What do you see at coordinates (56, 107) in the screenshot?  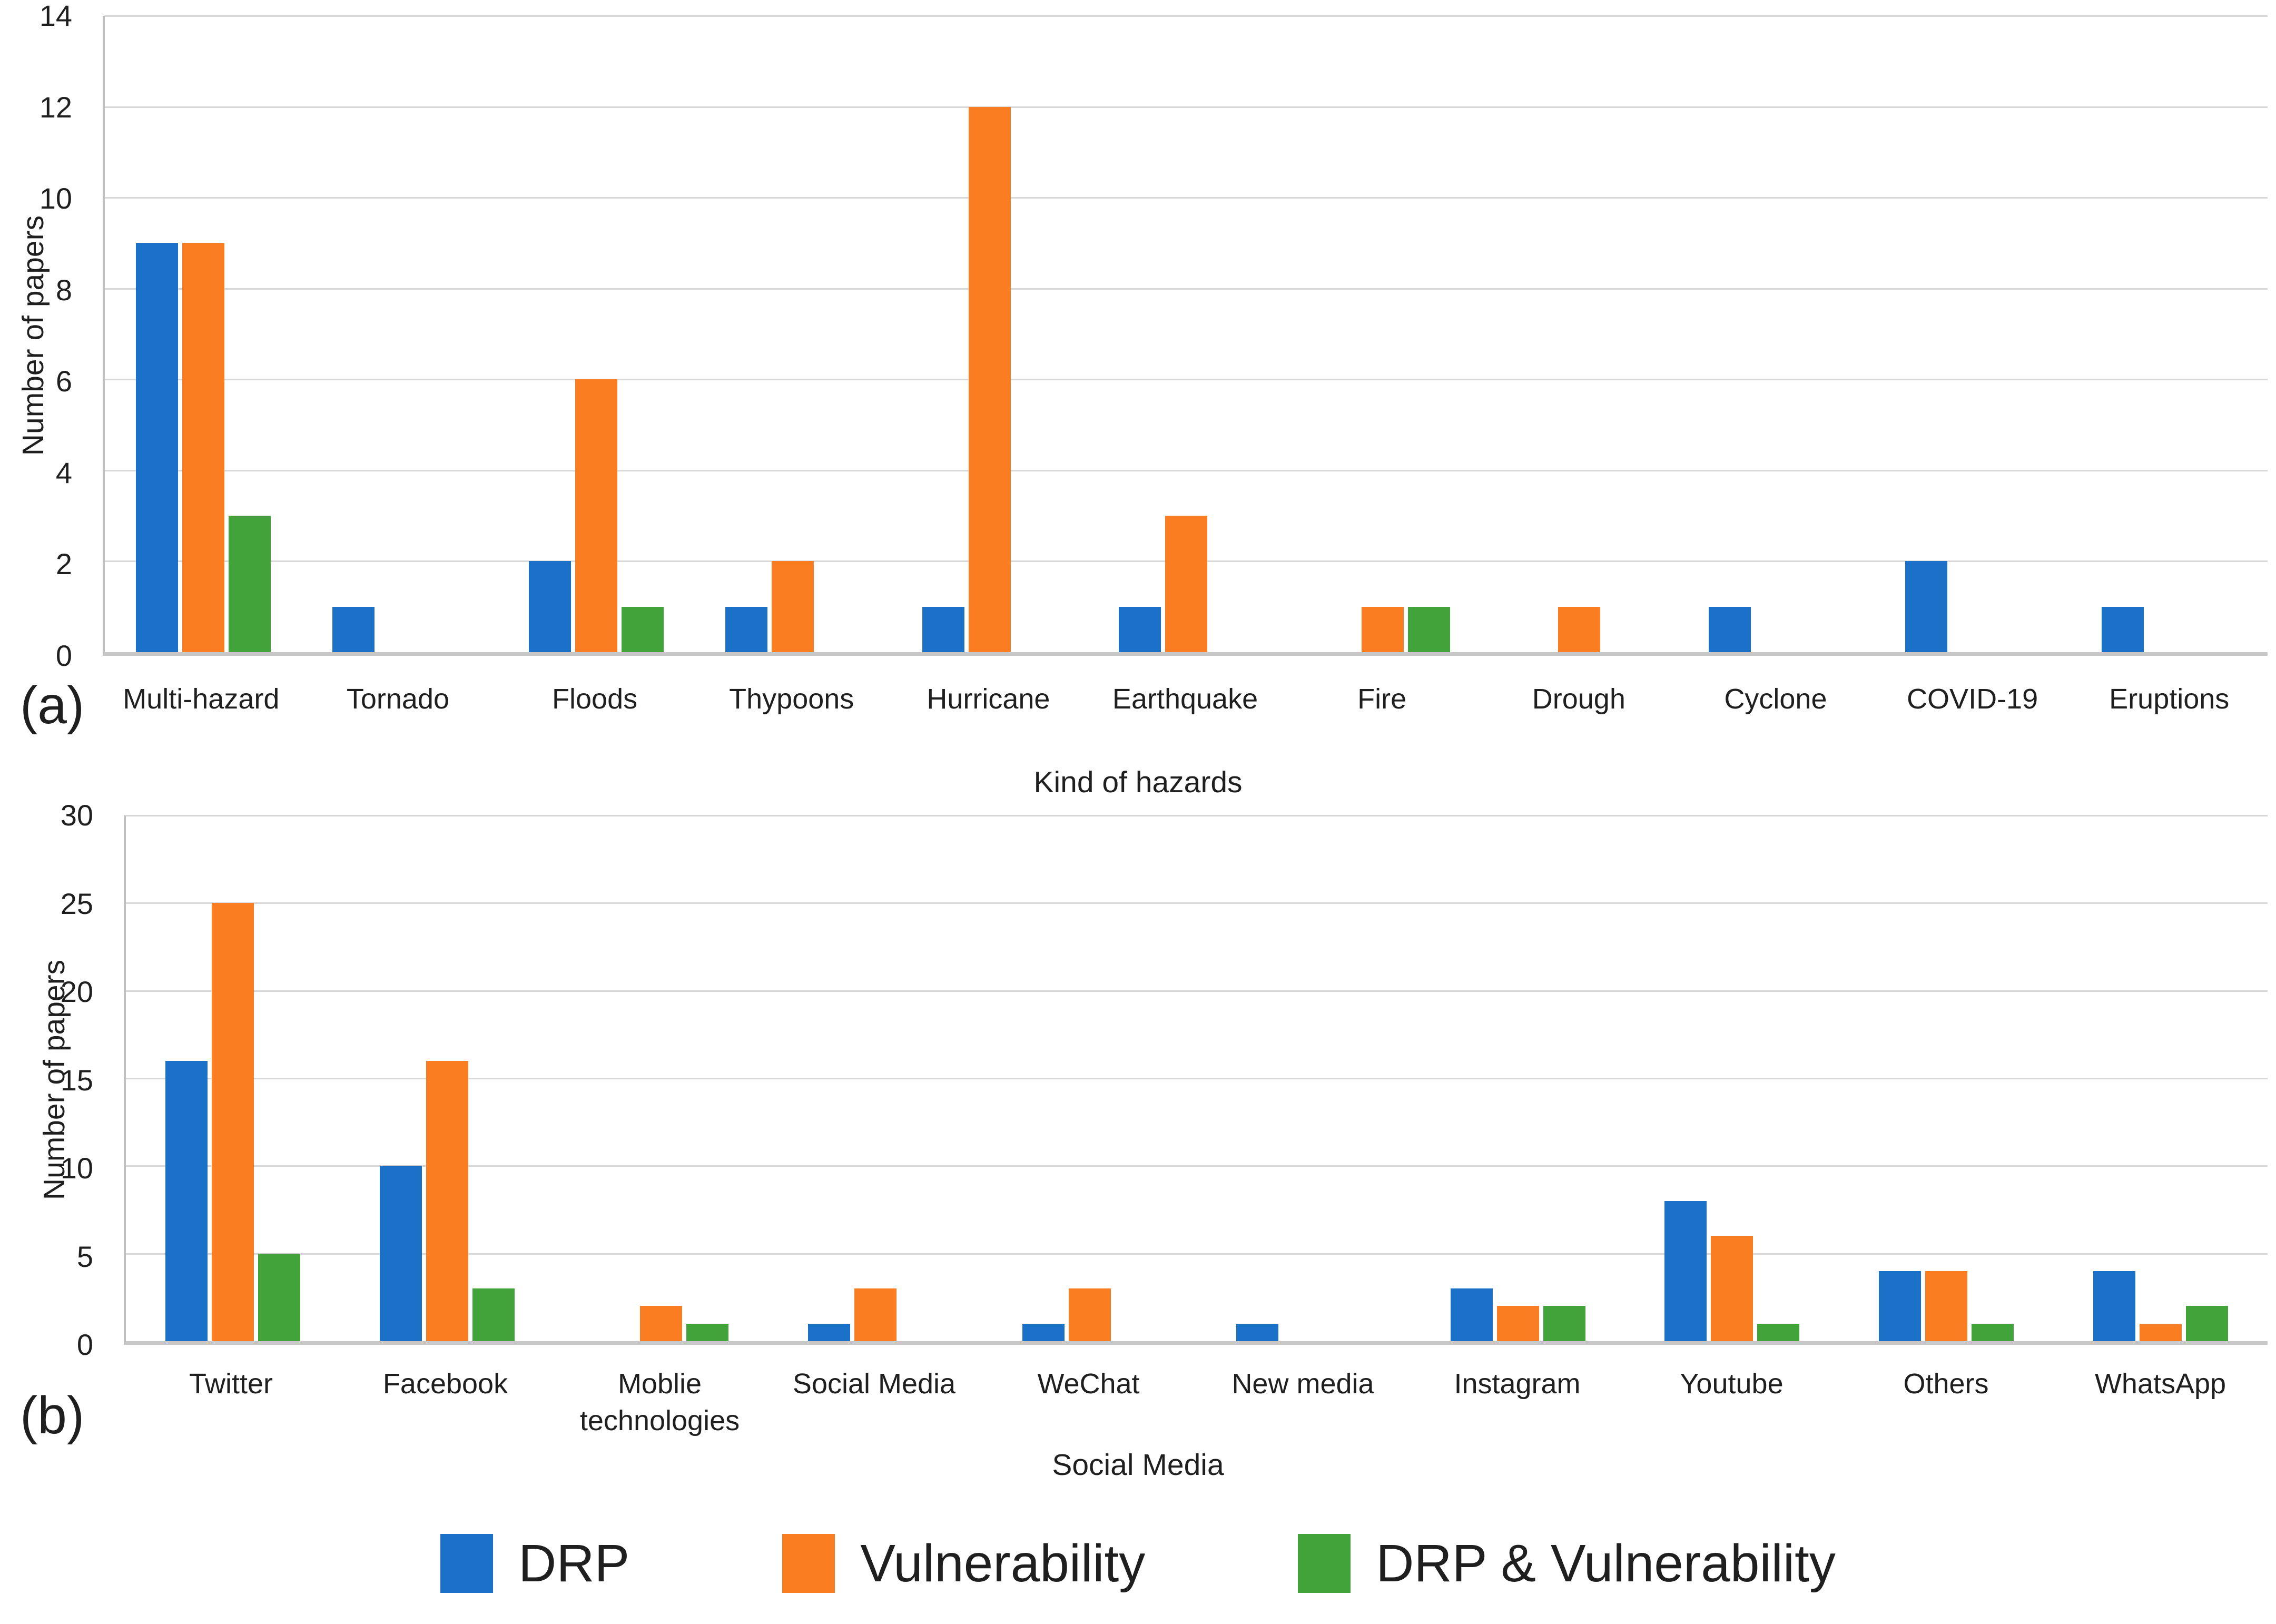 I see `y-tick-label-12: 12` at bounding box center [56, 107].